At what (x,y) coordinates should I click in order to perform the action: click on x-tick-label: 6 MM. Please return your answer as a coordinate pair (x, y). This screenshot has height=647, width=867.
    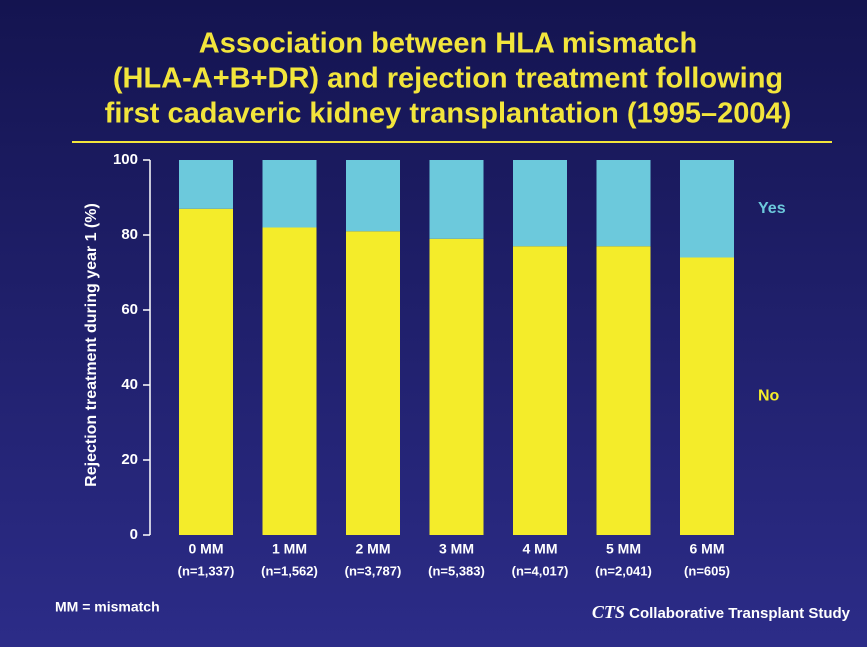
    Looking at the image, I should click on (707, 549).